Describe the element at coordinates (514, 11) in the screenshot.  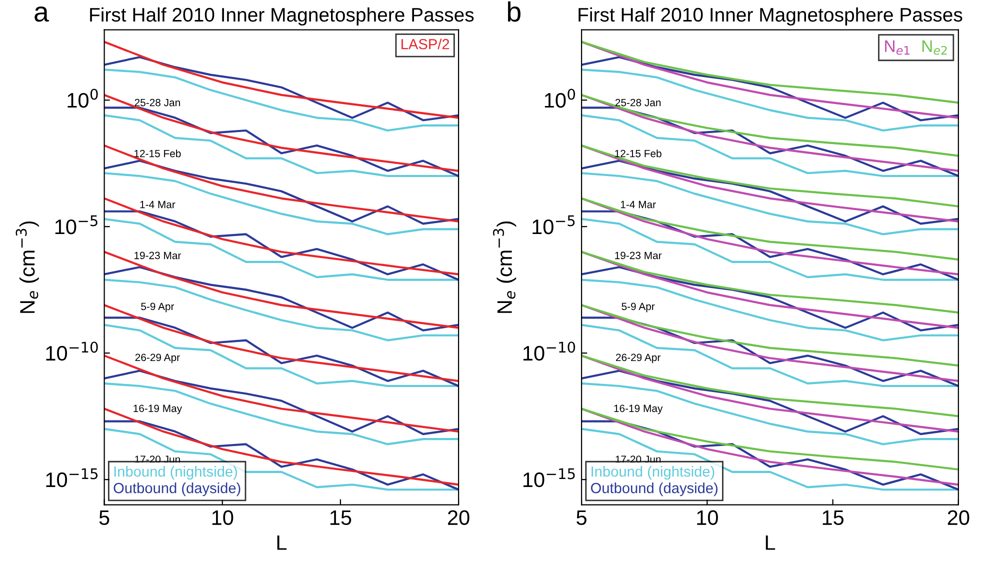
I see `text: b` at that location.